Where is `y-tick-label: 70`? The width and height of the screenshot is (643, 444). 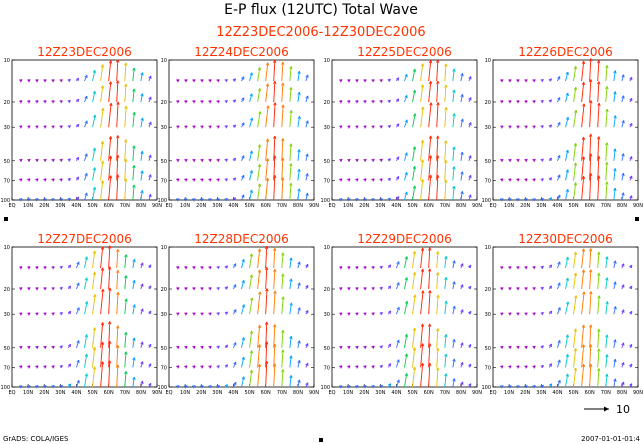 y-tick-label: 70 is located at coordinates (164, 368).